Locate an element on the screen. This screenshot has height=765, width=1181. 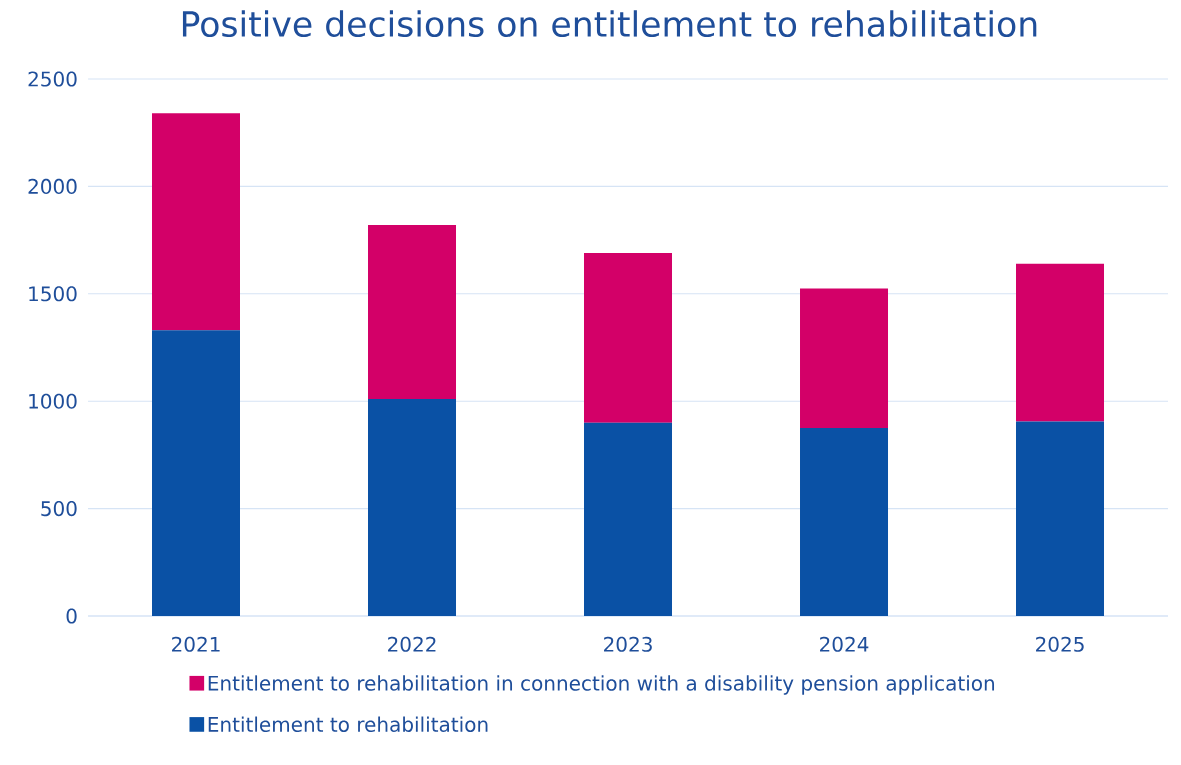
x-tick-label: 2021 is located at coordinates (196, 644).